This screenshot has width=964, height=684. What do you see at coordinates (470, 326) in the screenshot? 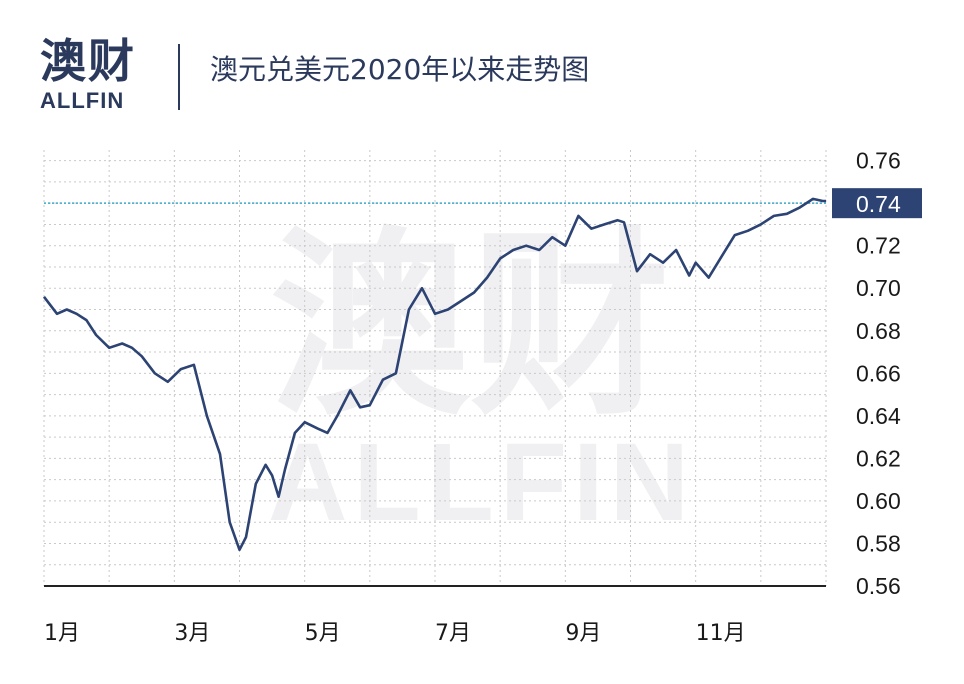
I see `watermark-cn: 澳财` at bounding box center [470, 326].